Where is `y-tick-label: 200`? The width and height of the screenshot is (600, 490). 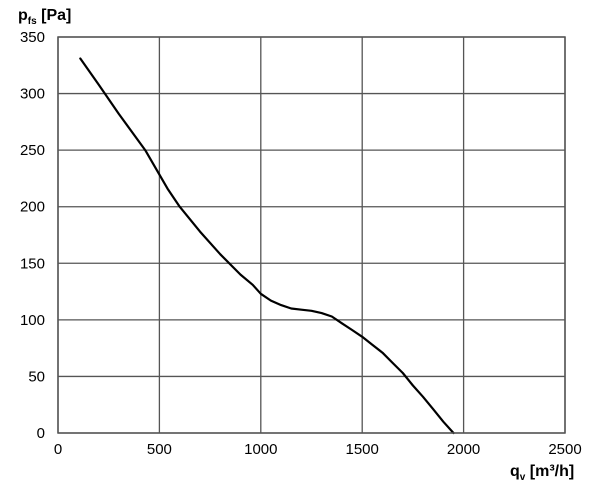
y-tick-label: 200 is located at coordinates (32, 207).